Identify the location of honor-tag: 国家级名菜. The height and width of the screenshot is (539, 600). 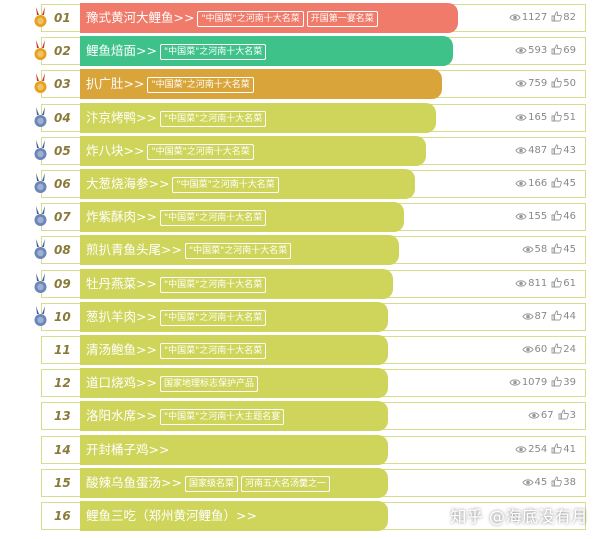
(211, 483).